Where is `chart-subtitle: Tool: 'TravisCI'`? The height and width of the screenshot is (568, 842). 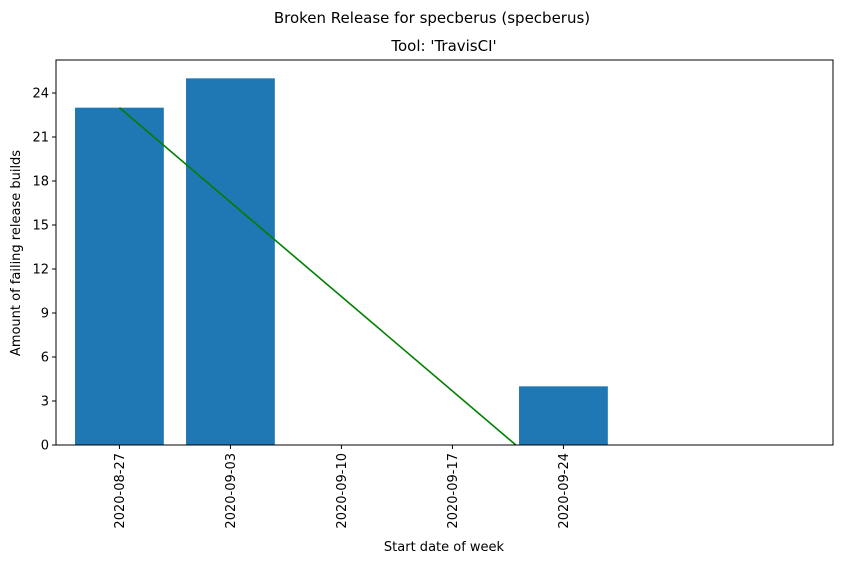
chart-subtitle: Tool: 'TravisCI' is located at coordinates (443, 46).